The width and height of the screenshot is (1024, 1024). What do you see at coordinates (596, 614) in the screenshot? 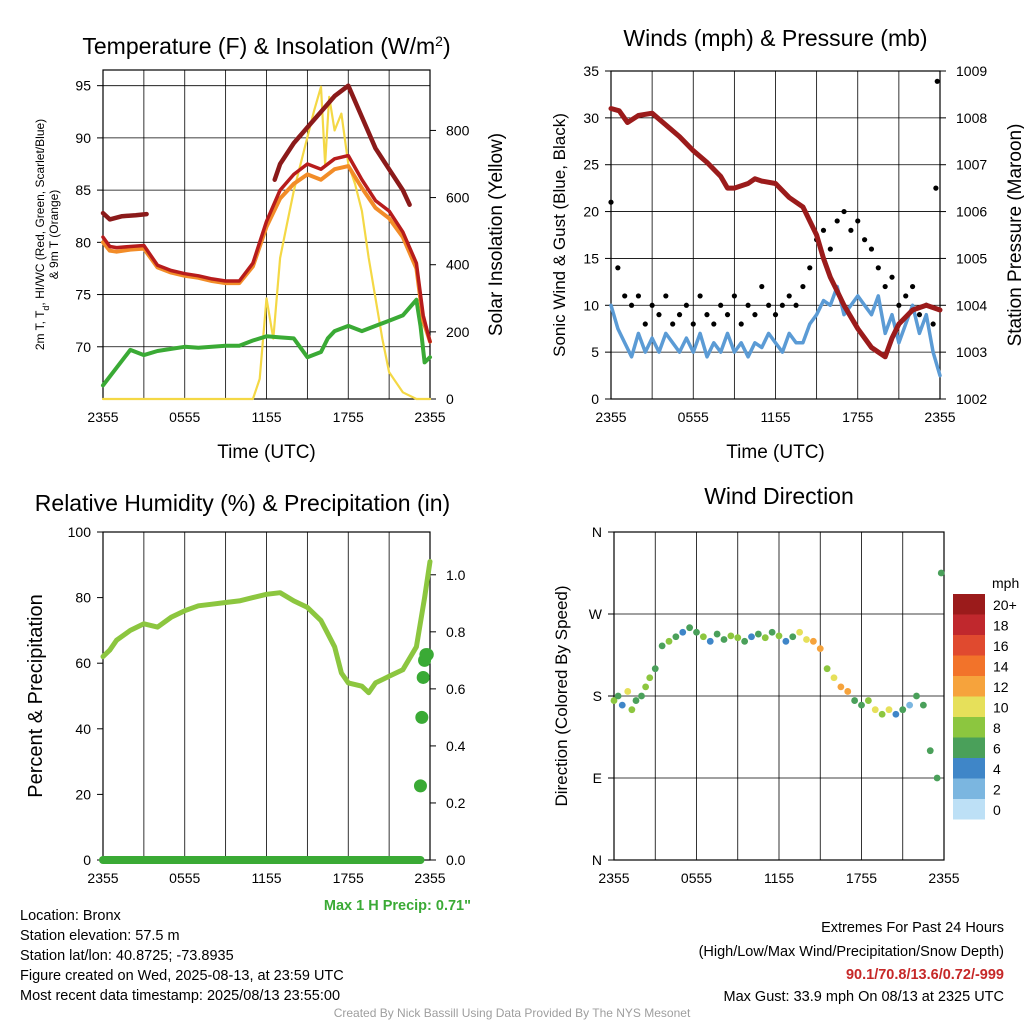
I see `y-tick-label: W` at bounding box center [596, 614].